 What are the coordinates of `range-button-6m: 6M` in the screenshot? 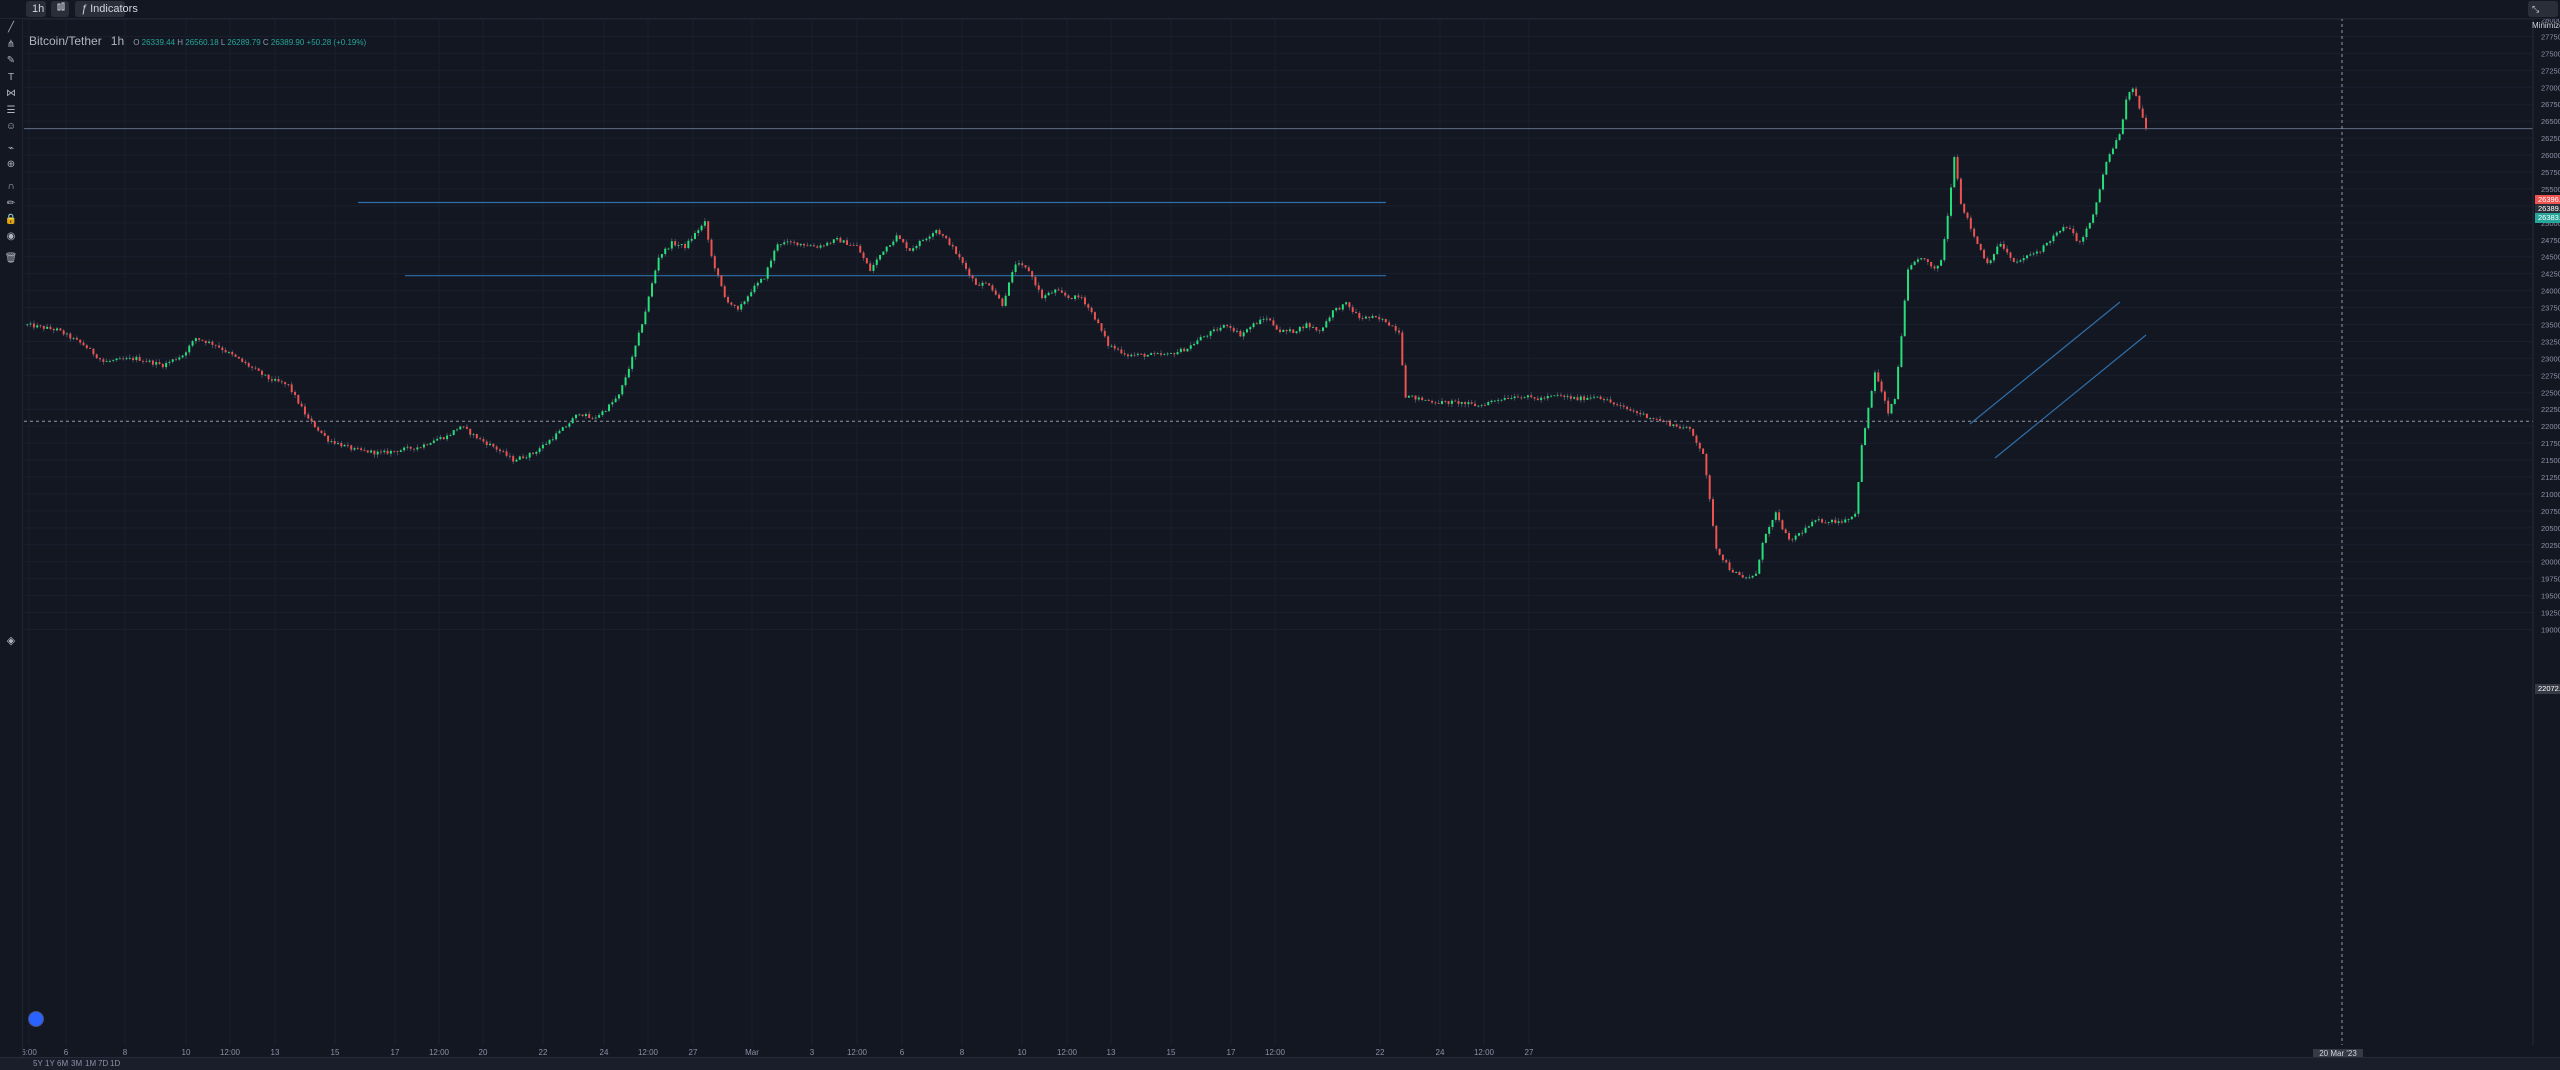 It's located at (63, 1063).